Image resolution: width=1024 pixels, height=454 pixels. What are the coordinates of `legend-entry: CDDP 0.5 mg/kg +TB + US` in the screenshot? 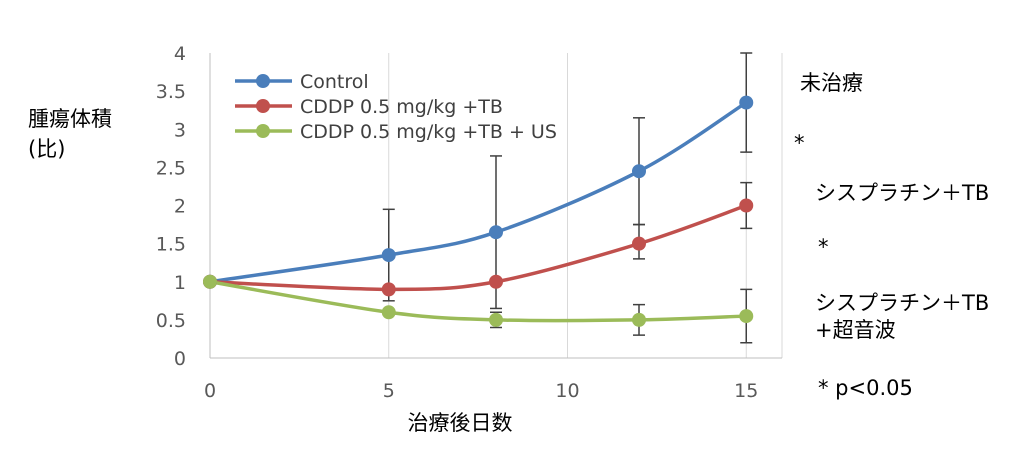 It's located at (428, 132).